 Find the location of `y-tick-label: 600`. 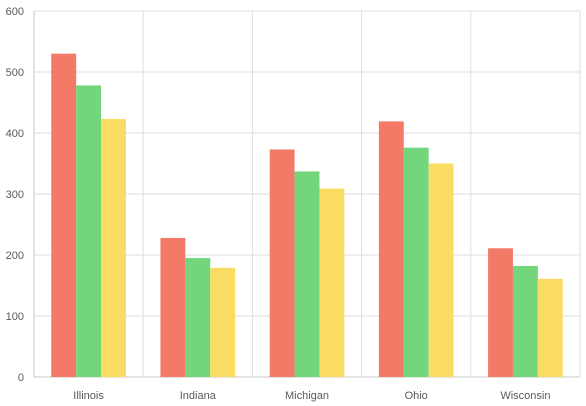

y-tick-label: 600 is located at coordinates (15, 12).